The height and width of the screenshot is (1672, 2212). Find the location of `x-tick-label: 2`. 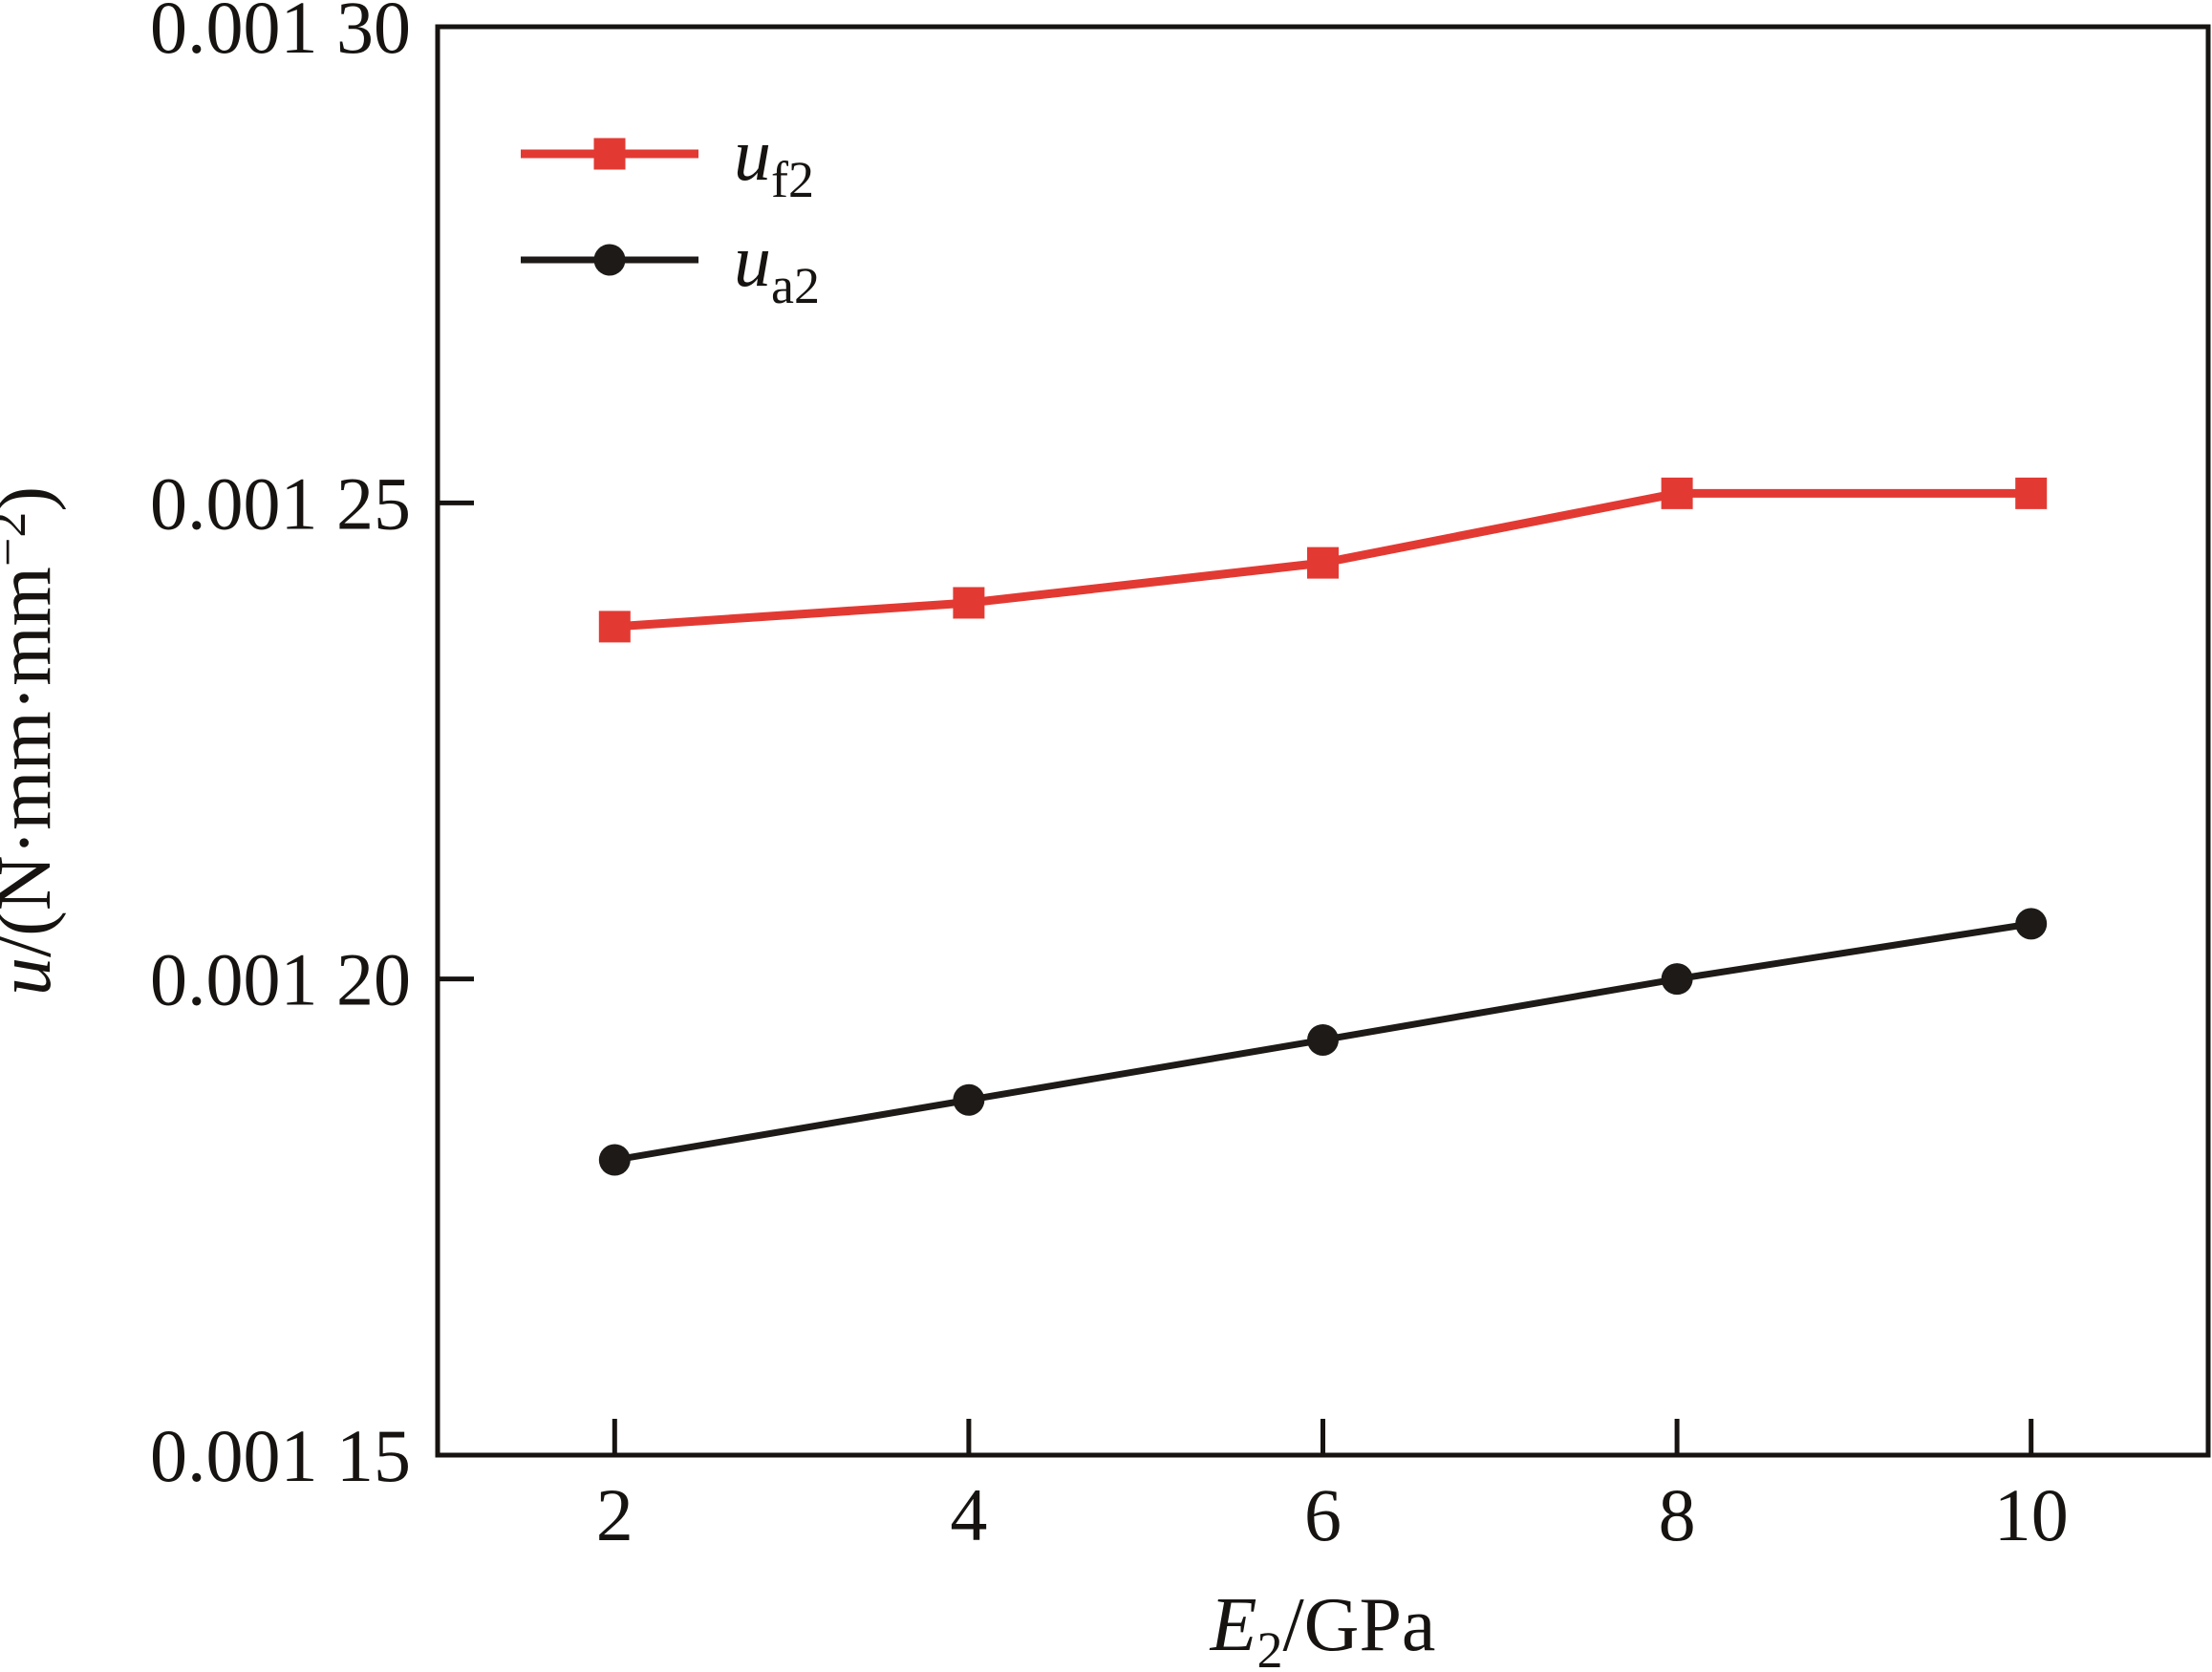

x-tick-label: 2 is located at coordinates (615, 1514).